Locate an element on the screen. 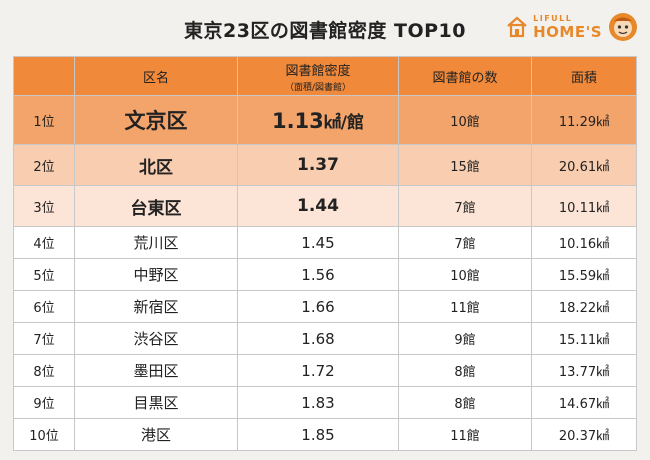 The width and height of the screenshot is (650, 460). table-row: 4位 荒川区 1.45 7館 10.16㎢ is located at coordinates (325, 242).